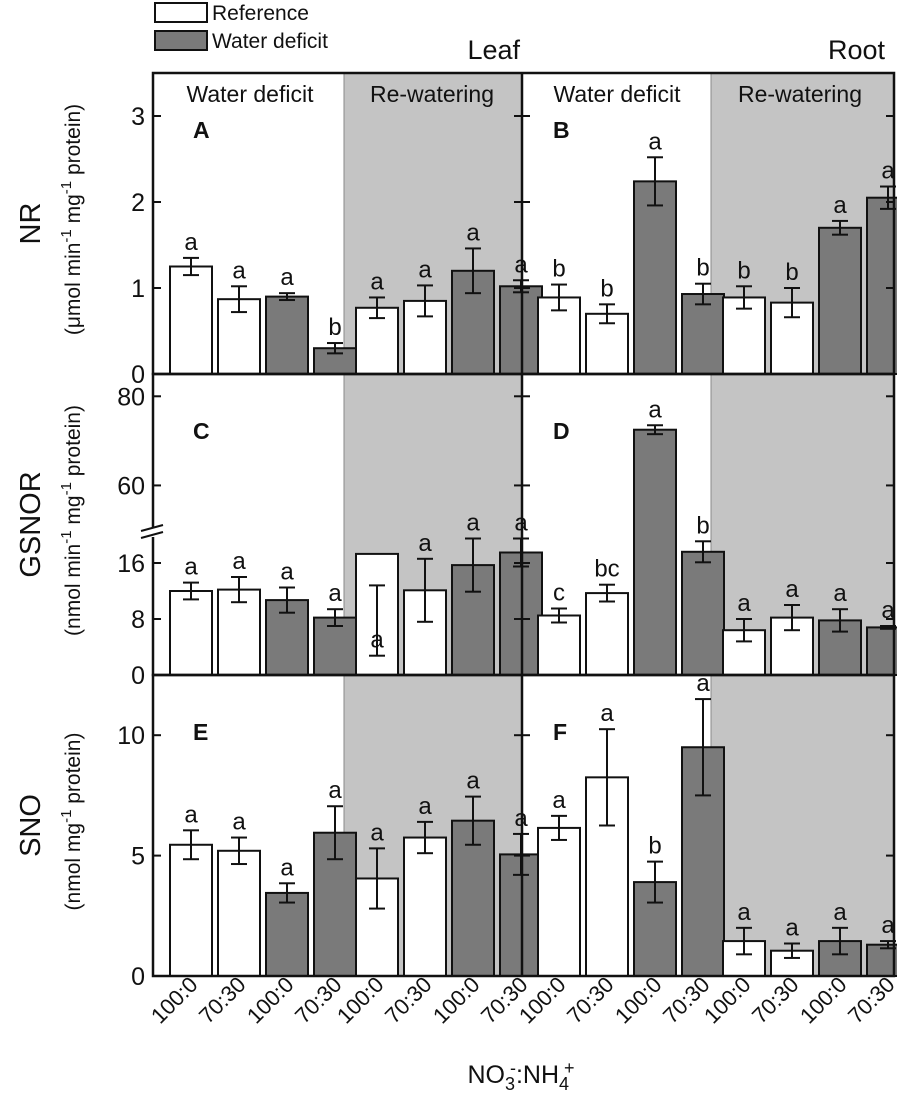 The height and width of the screenshot is (1101, 897). What do you see at coordinates (702, 525) in the screenshot?
I see `significance-letter-gsnor: b` at bounding box center [702, 525].